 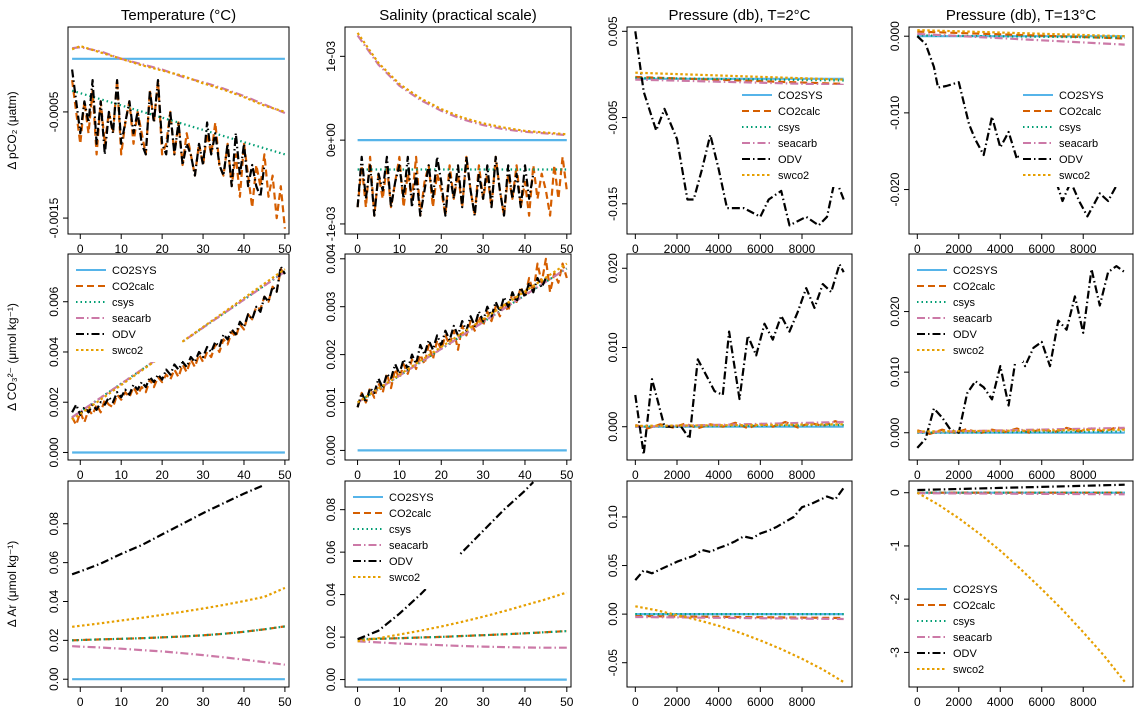 I want to click on y-tick-label: -3, so click(x=895, y=652).